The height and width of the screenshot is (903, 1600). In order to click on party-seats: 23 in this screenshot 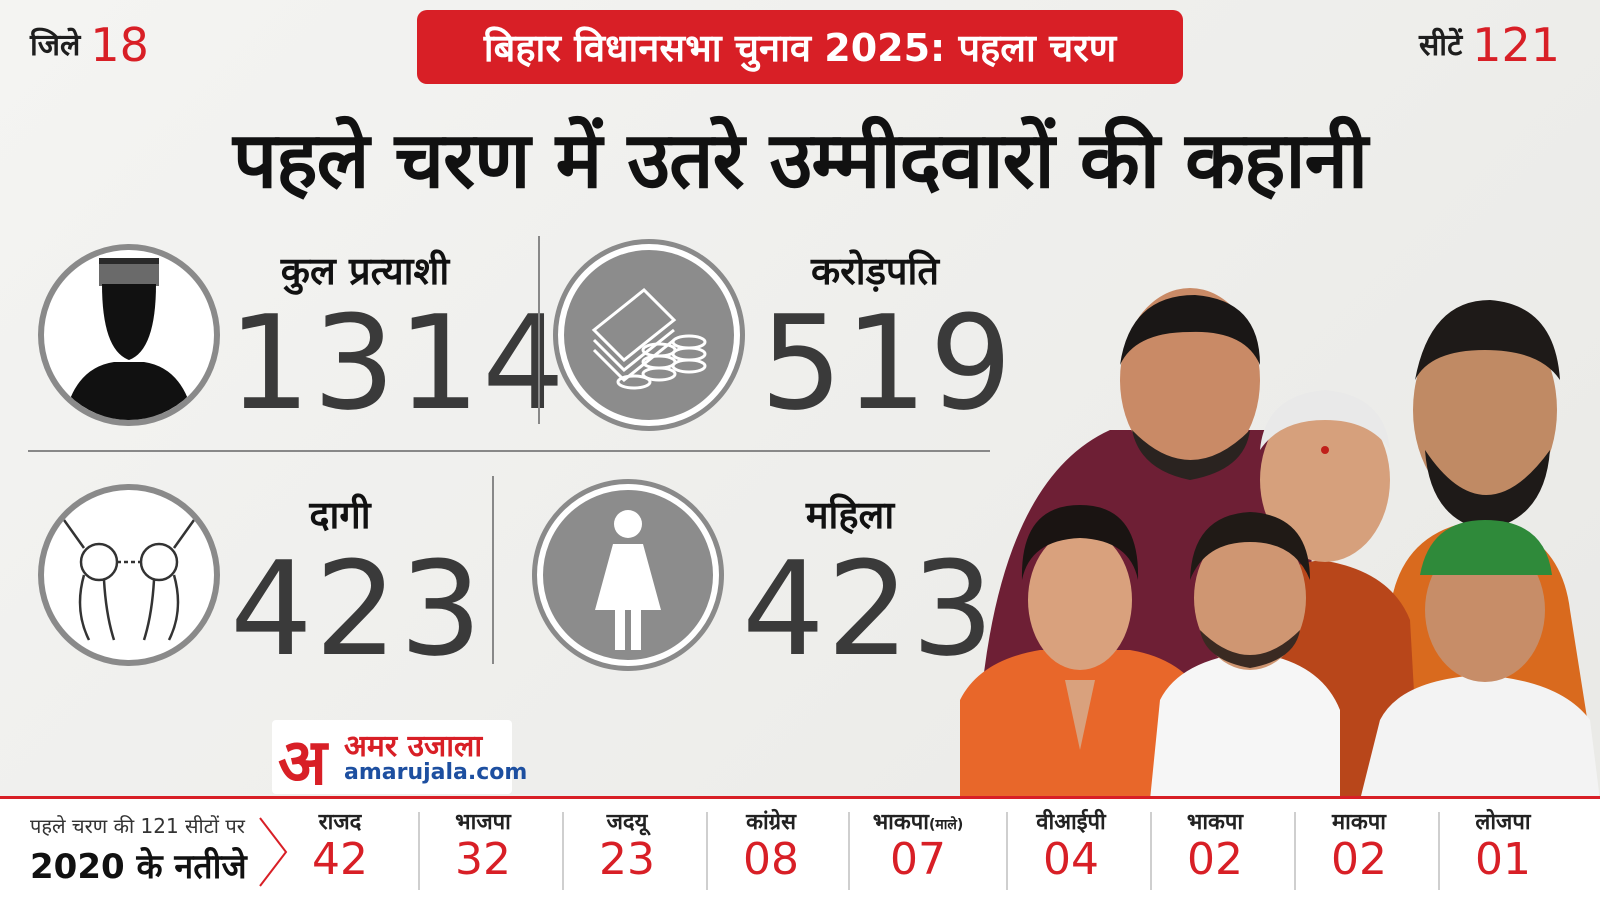, I will do `click(627, 859)`.